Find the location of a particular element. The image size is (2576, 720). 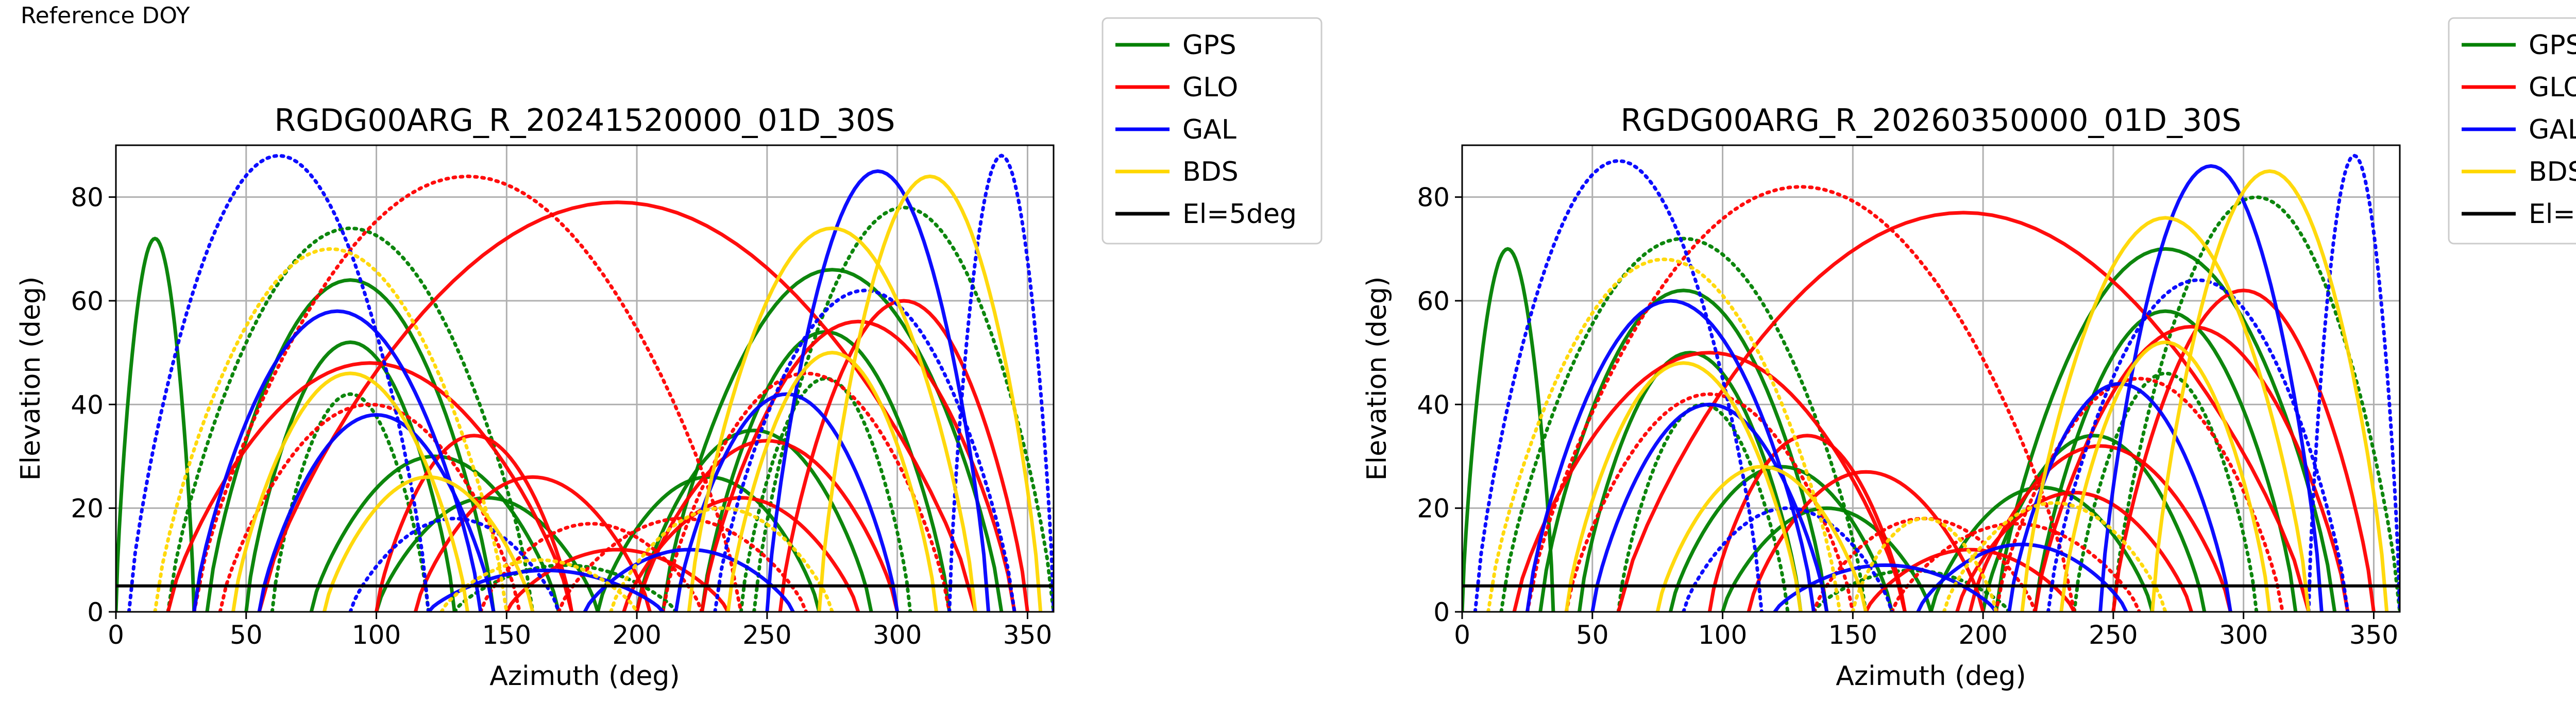

chart-title: RGDG00ARG_R_20241520000_01D_30S is located at coordinates (584, 120).